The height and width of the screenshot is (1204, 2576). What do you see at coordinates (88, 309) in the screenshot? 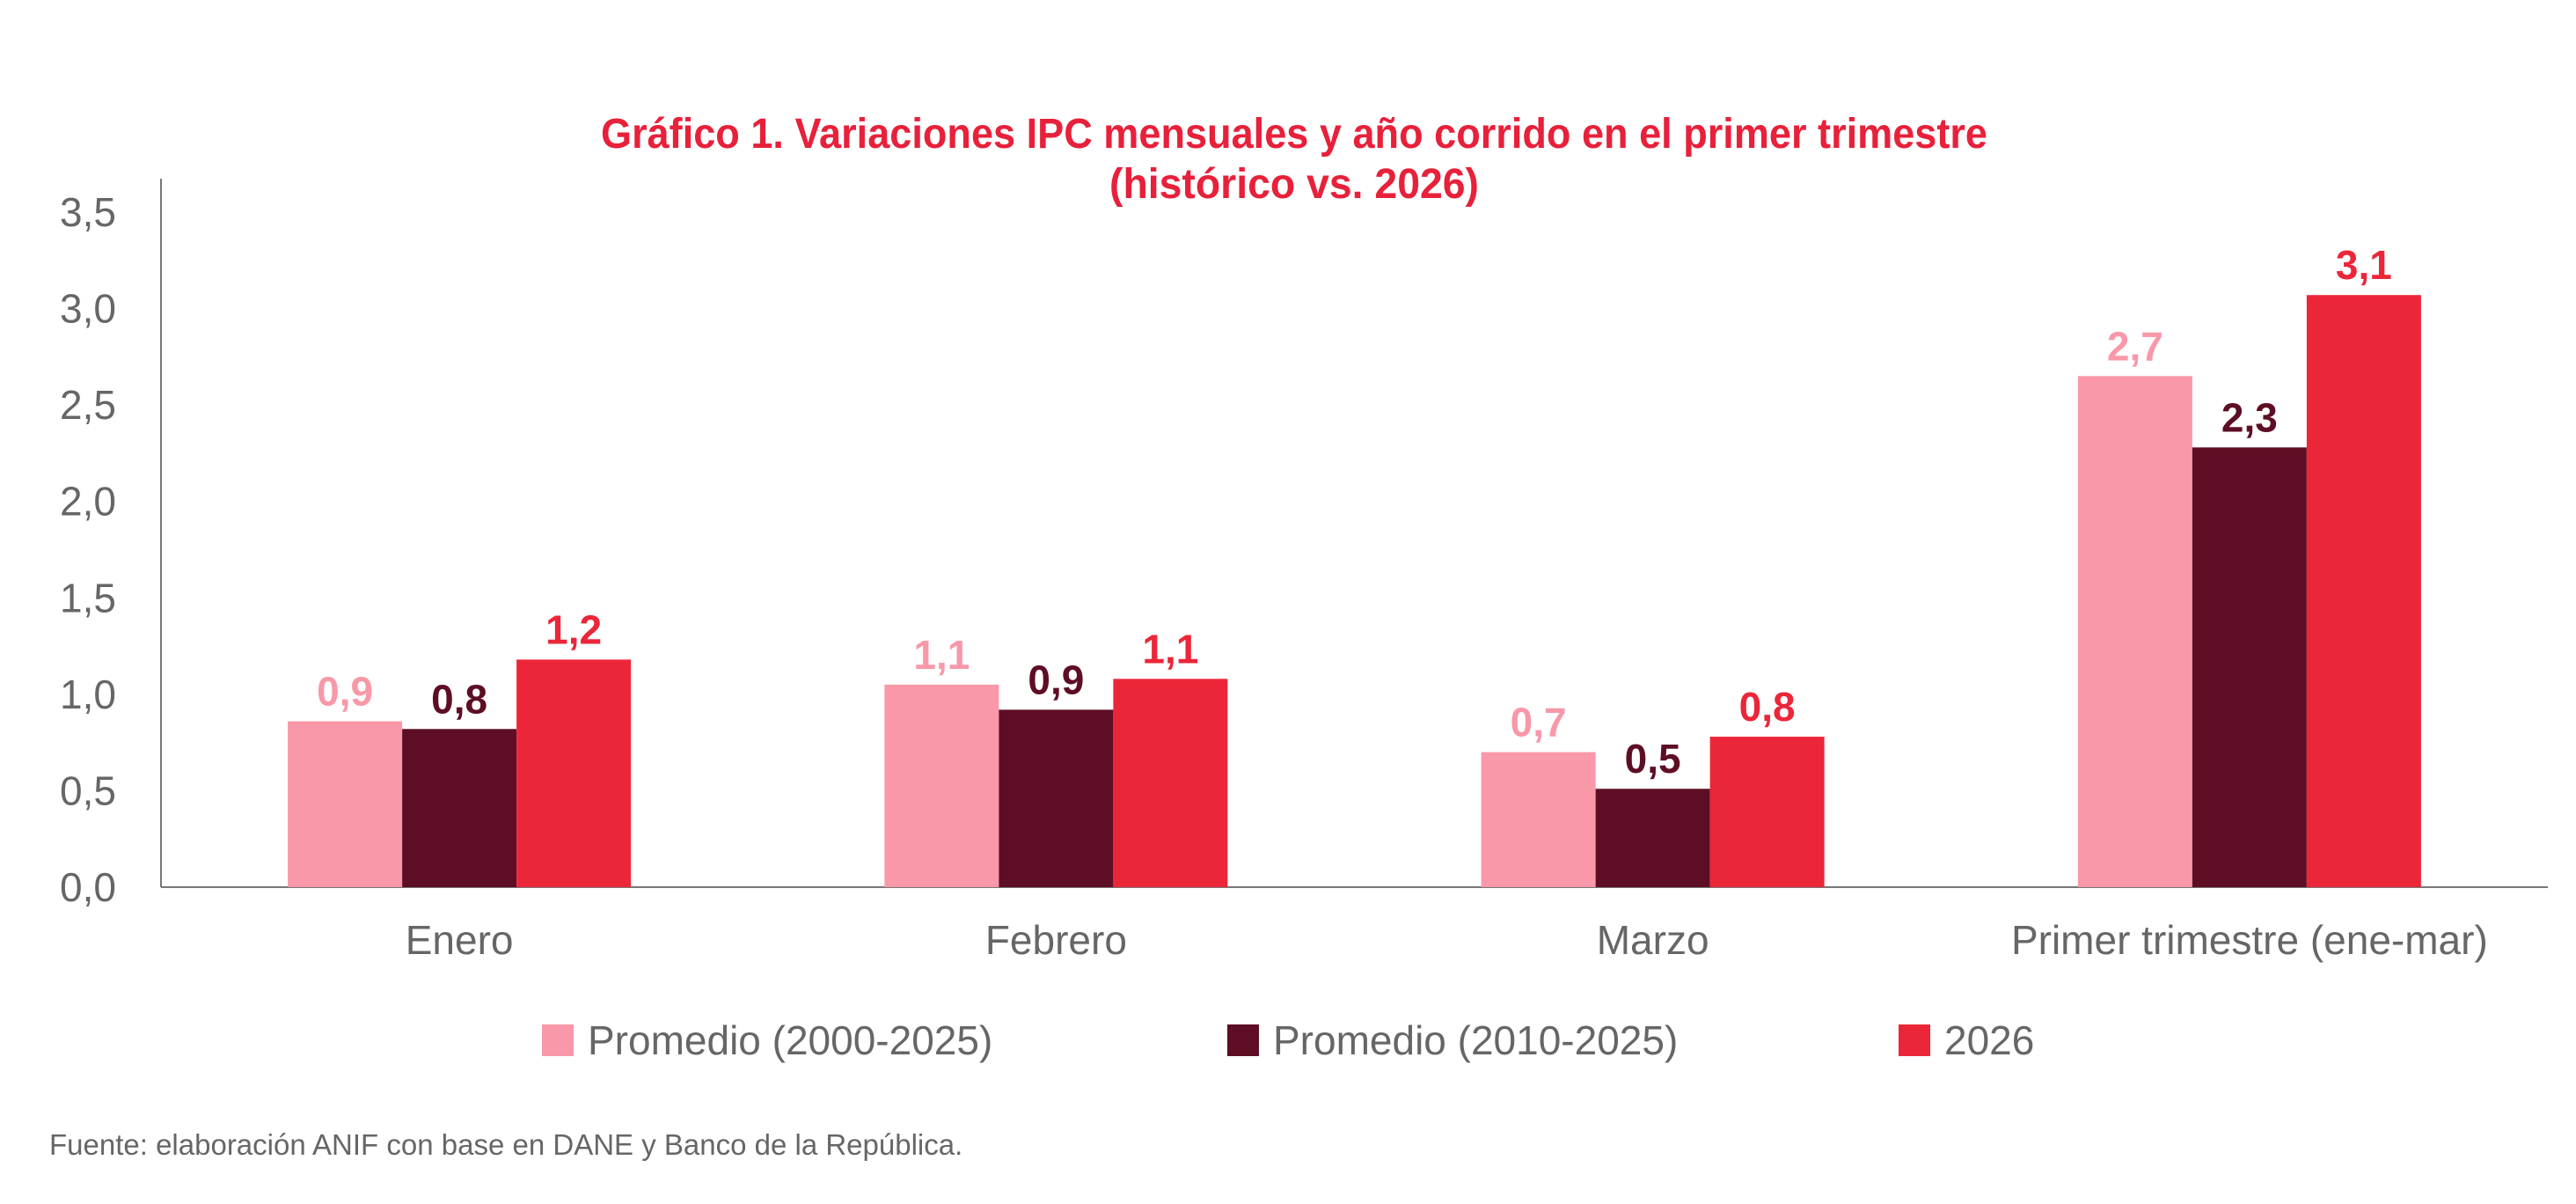
I see `y-tick-label: 3,0` at bounding box center [88, 309].